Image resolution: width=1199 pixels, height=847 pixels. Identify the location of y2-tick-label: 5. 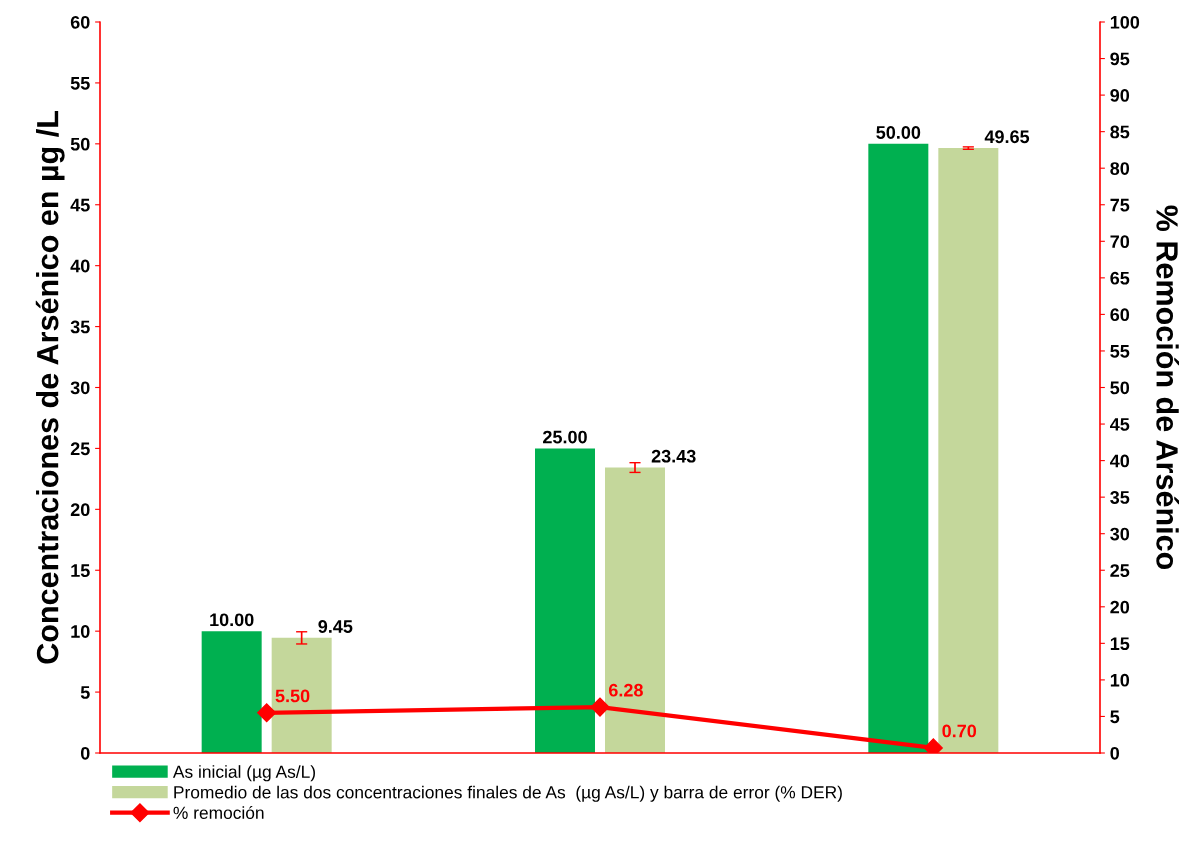
(1115, 717).